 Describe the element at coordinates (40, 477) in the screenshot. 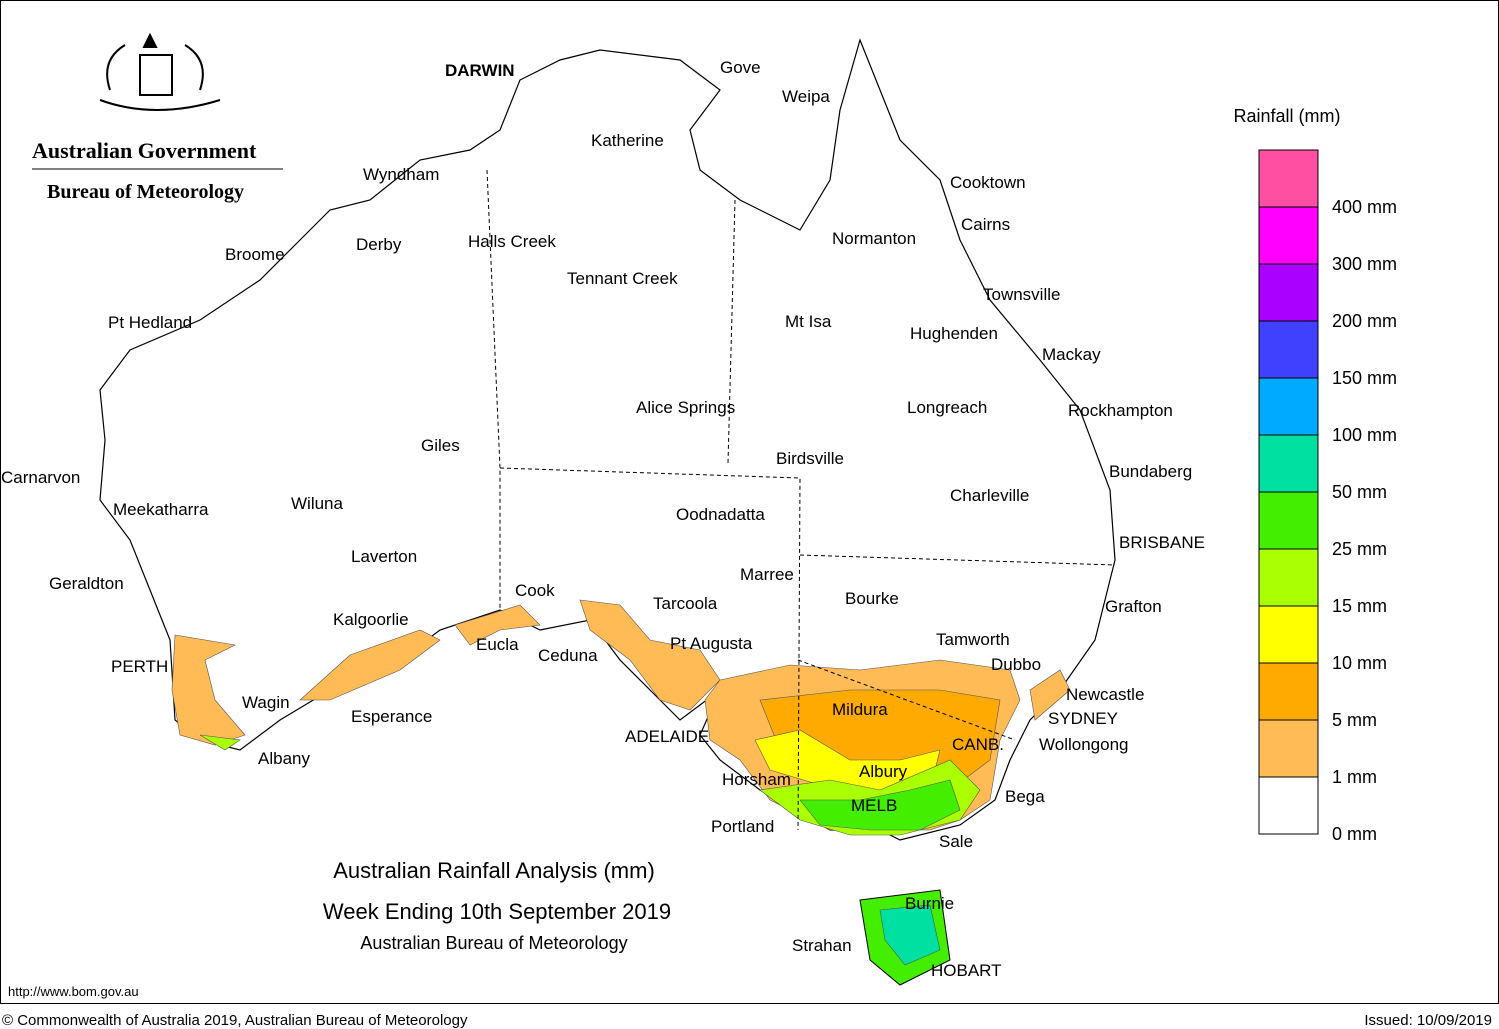

I see `place-label: Carnarvon` at that location.